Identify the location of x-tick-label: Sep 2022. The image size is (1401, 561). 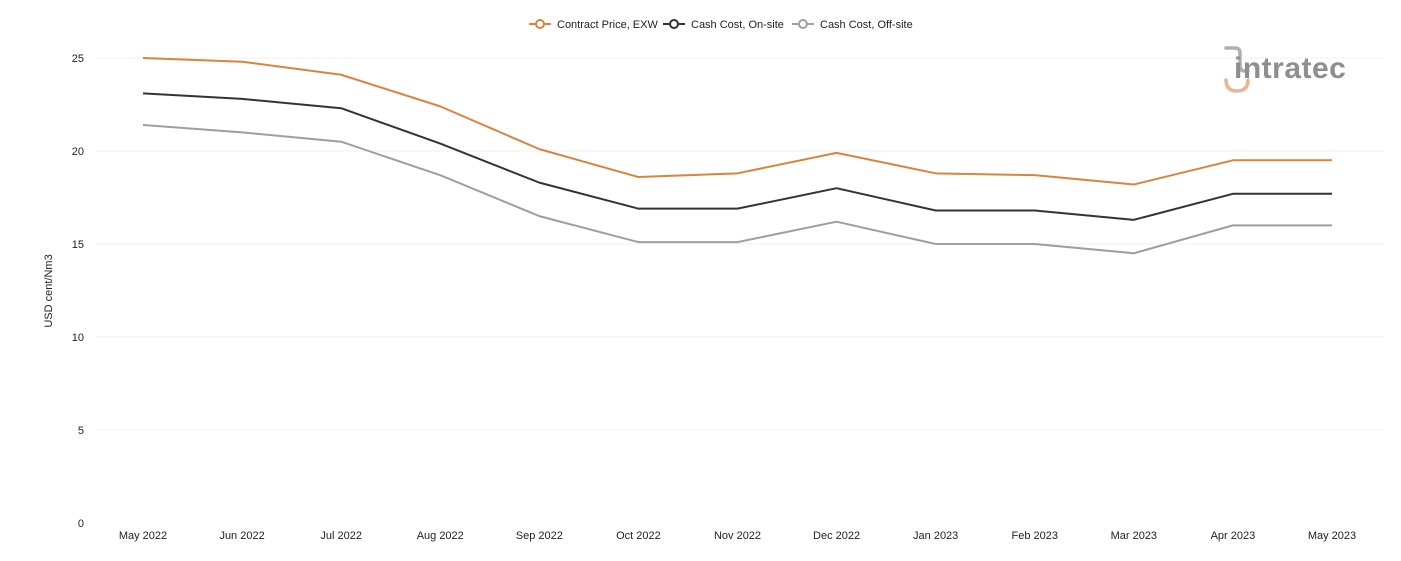
(539, 536).